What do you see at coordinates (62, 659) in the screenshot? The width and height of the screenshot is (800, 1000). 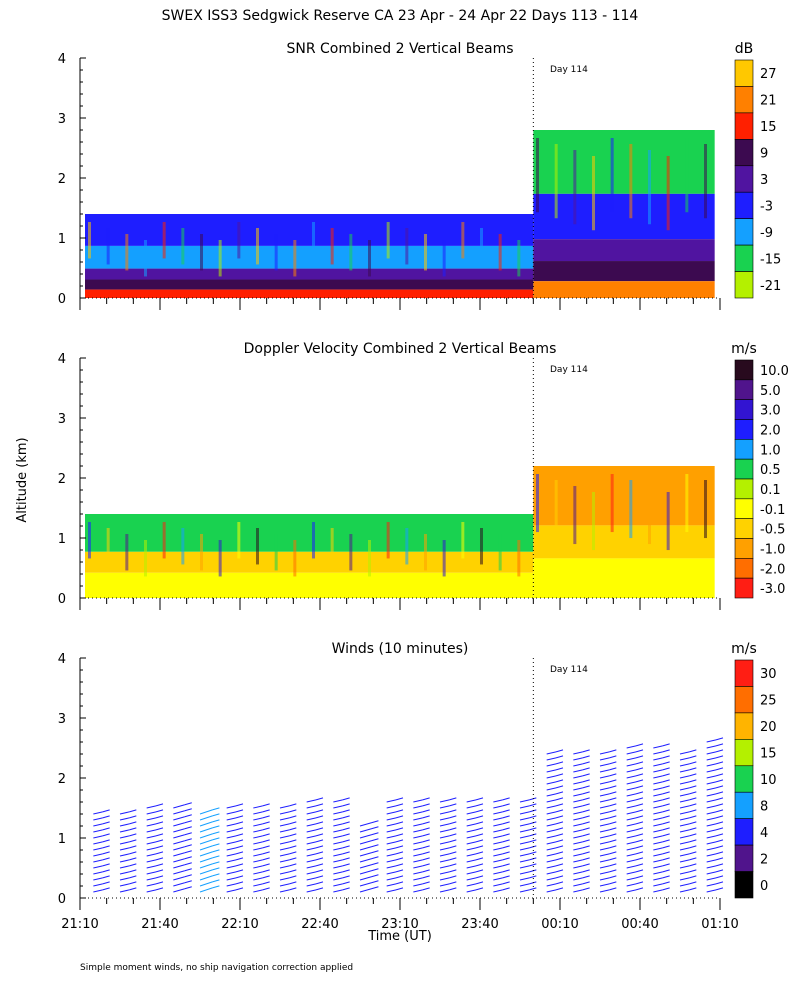 I see `y-tick-label: 4` at bounding box center [62, 659].